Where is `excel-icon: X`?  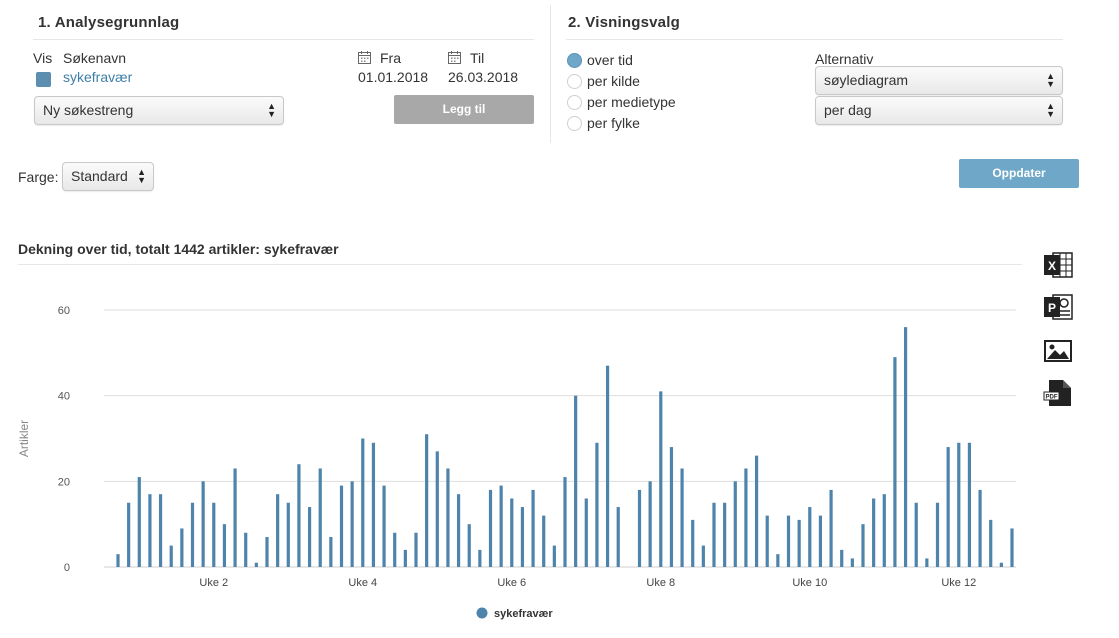
excel-icon: X is located at coordinates (1058, 265).